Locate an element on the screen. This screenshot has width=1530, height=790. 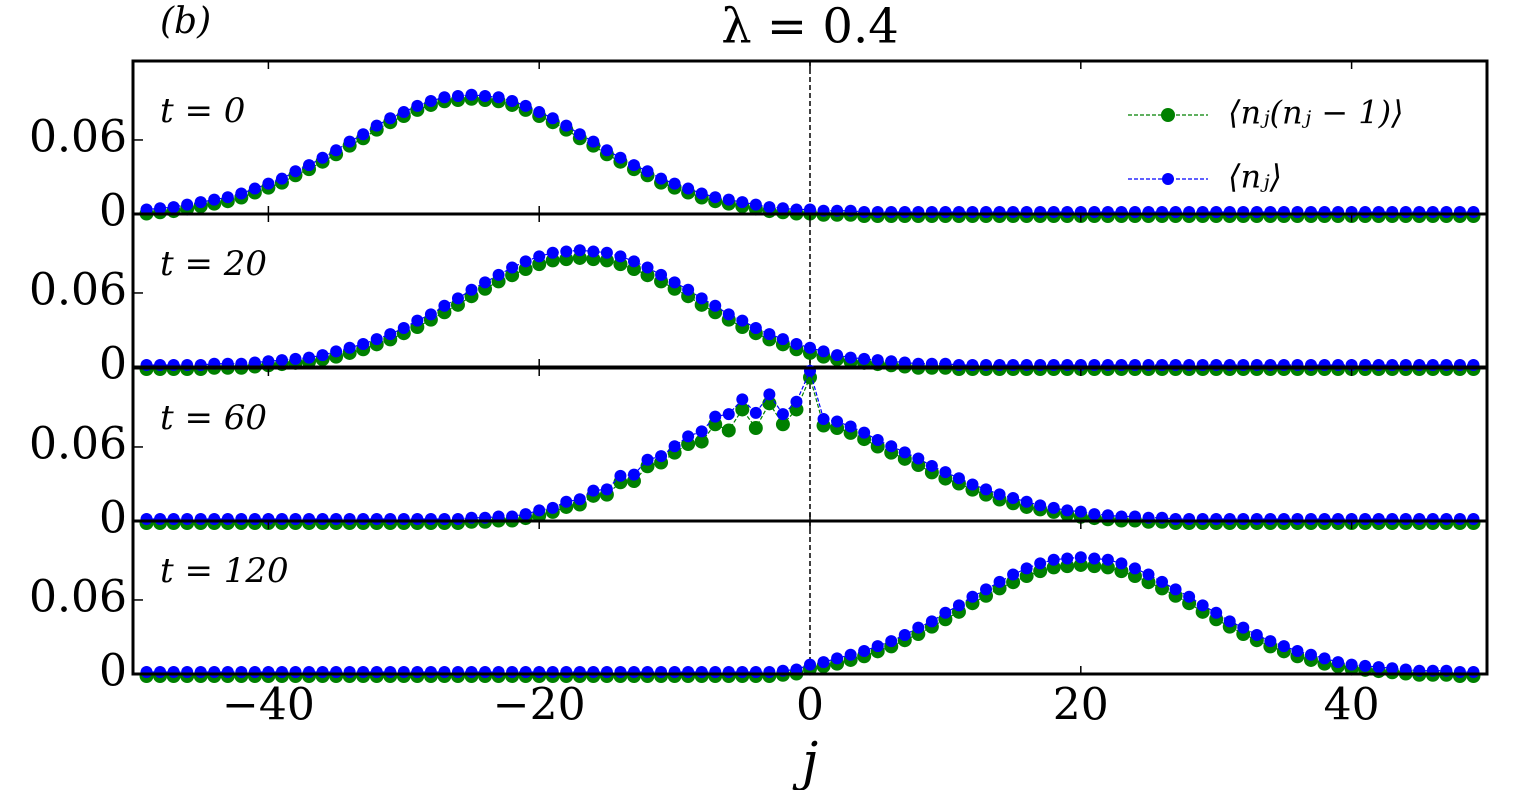
legend-label: ⟨nⱼ⟩ is located at coordinates (1255, 177).